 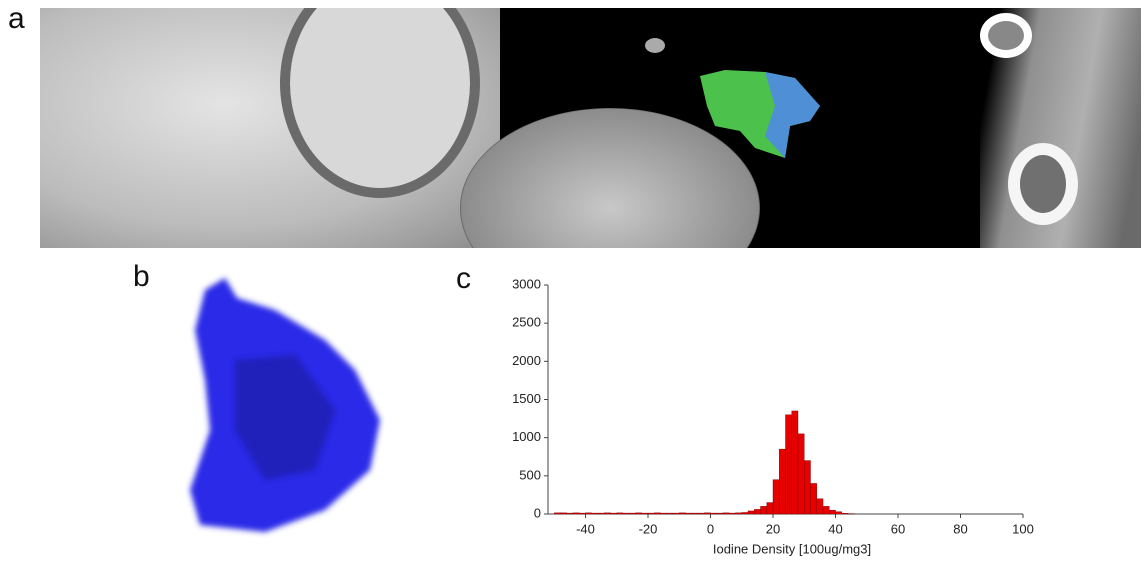 I want to click on x-tick-label: 100, so click(x=1023, y=528).